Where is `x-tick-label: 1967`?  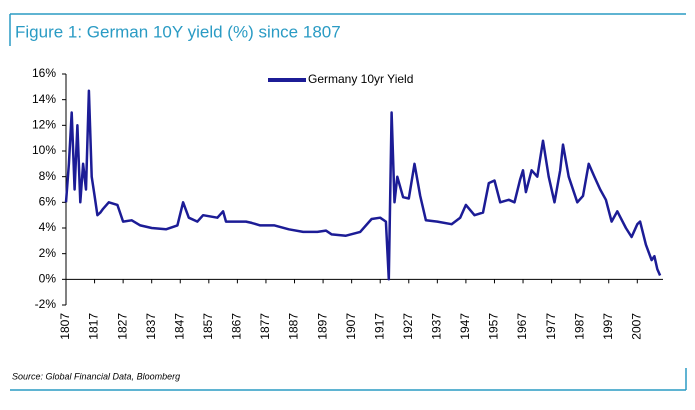
x-tick-label: 1967 is located at coordinates (522, 326).